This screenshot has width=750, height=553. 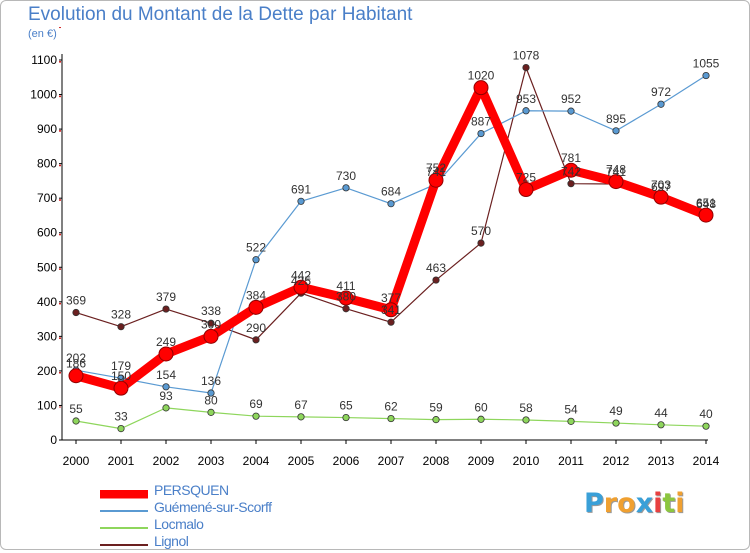 What do you see at coordinates (571, 461) in the screenshot?
I see `x-tick-label-2011: 2011` at bounding box center [571, 461].